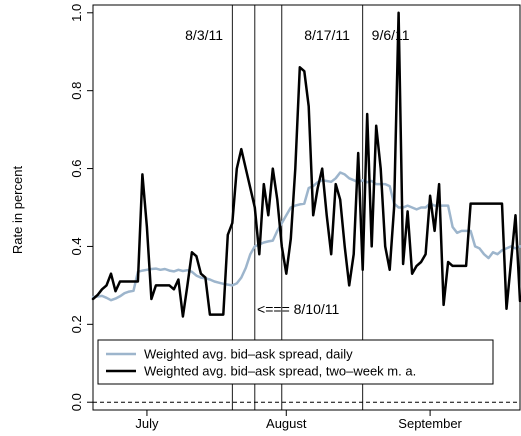 This screenshot has width=521, height=436. I want to click on annotation-label: 8/3/11, so click(204, 35).